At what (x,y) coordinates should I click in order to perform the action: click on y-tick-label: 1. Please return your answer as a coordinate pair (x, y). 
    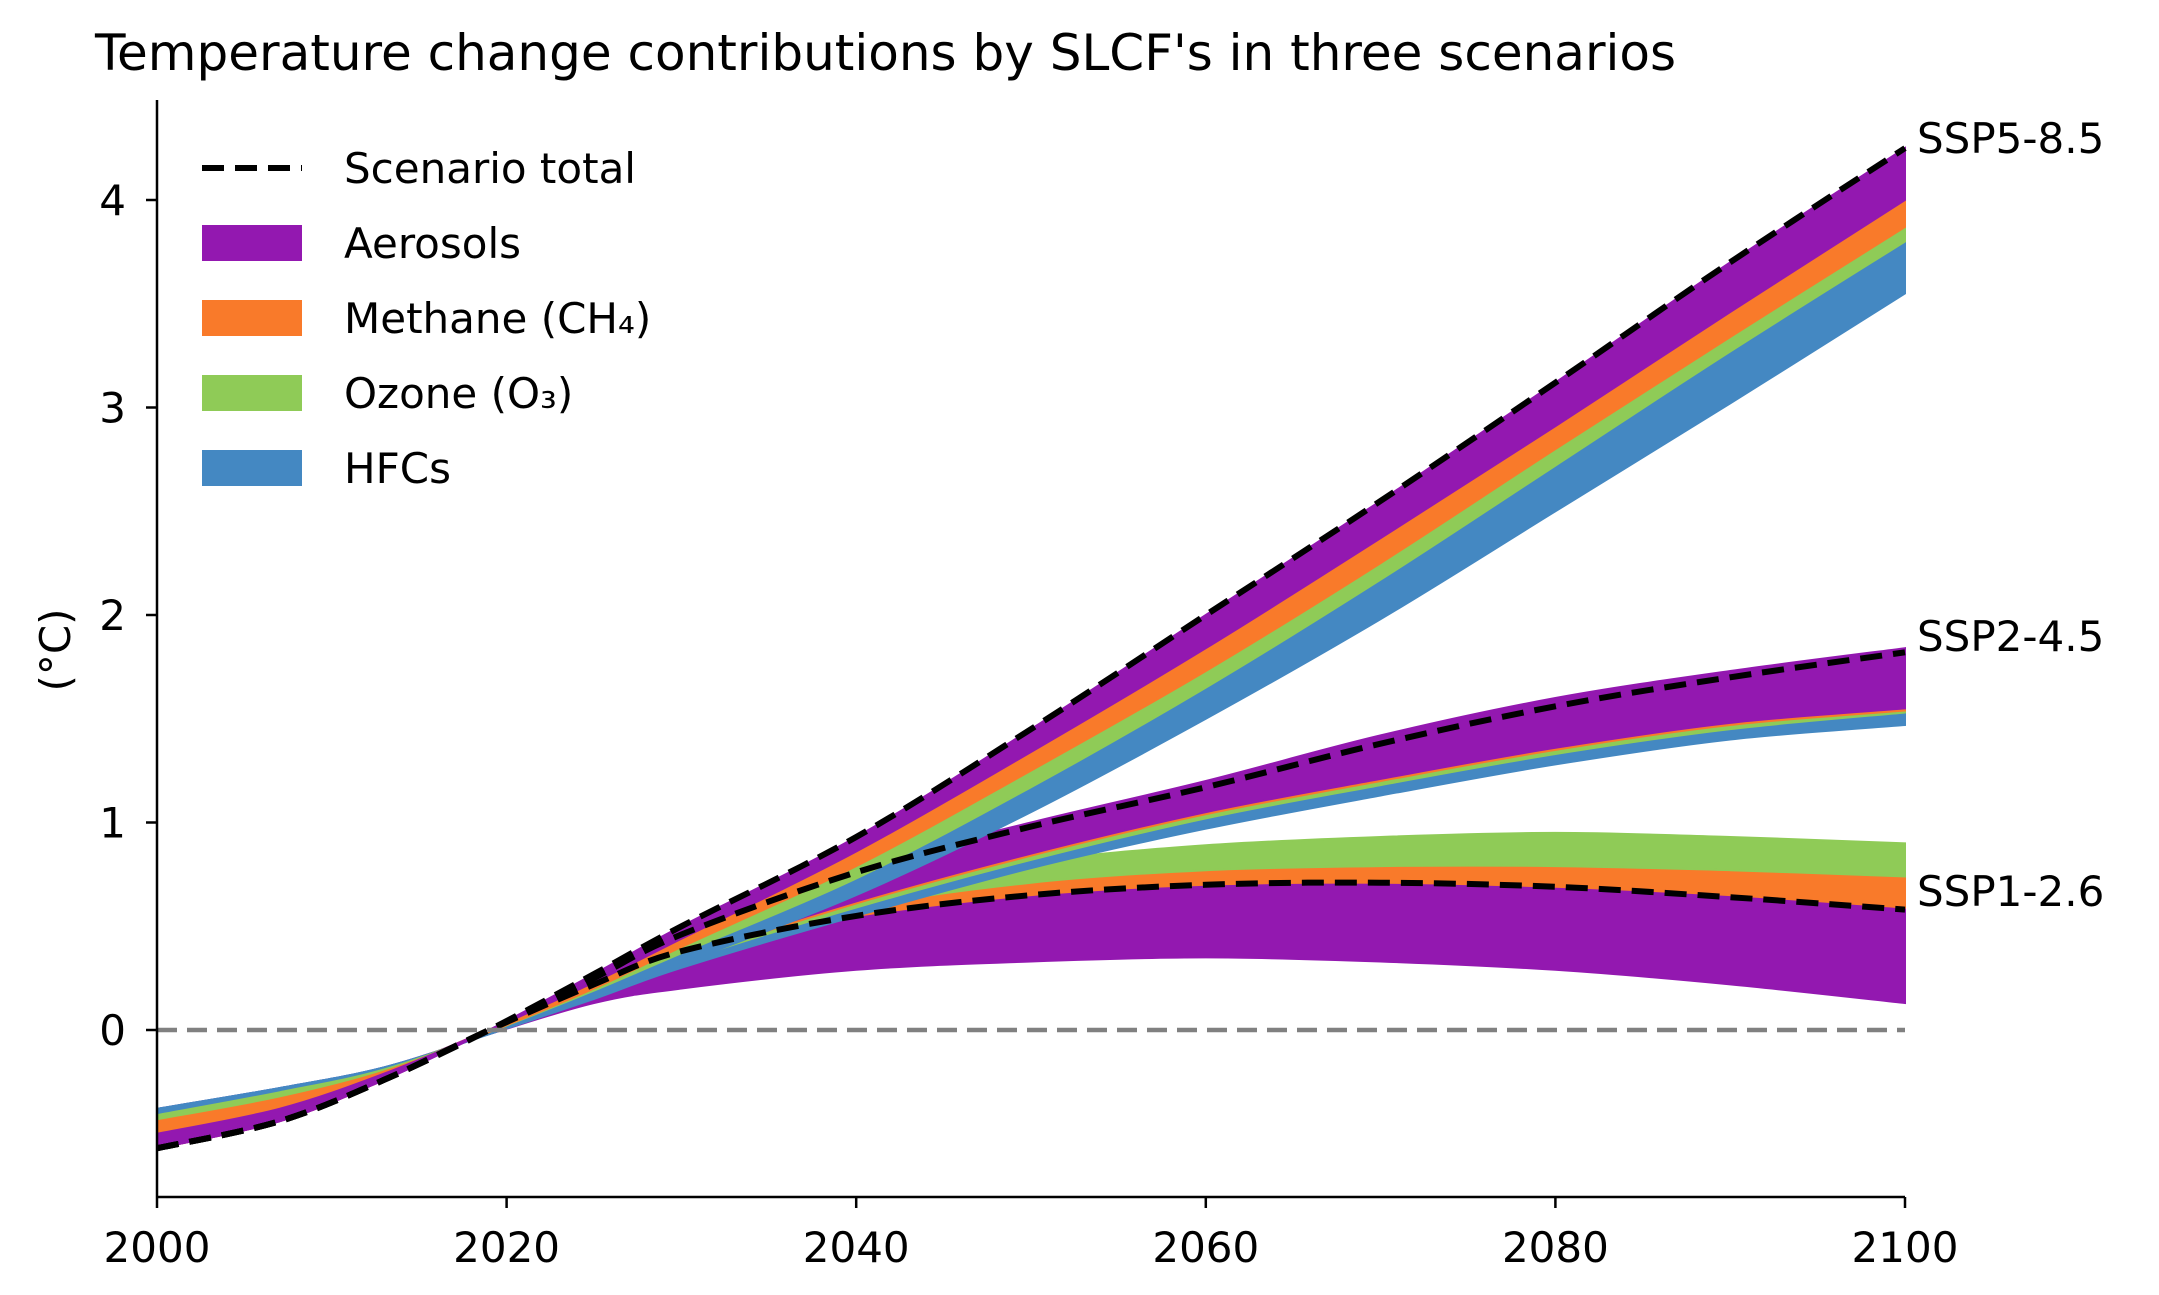
    Looking at the image, I should click on (112, 823).